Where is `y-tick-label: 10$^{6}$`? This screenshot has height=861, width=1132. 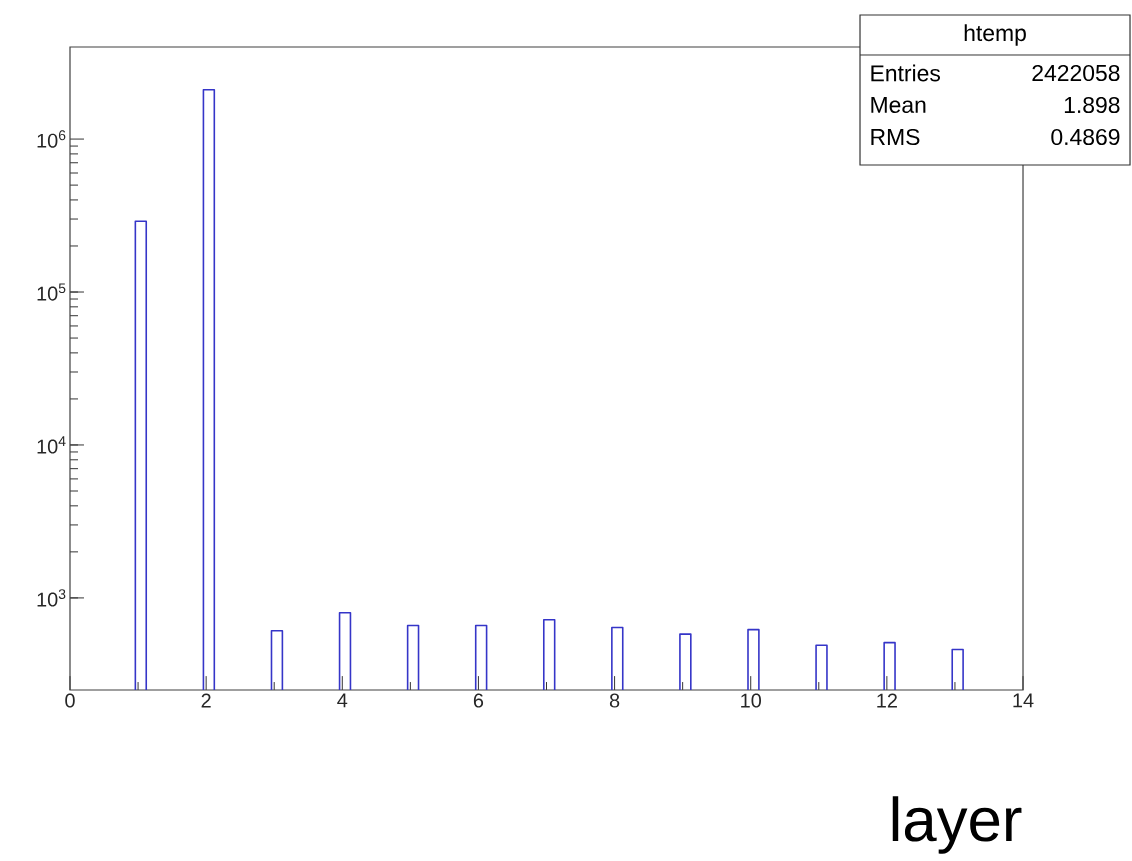
y-tick-label: 10$^{6}$ is located at coordinates (51, 139).